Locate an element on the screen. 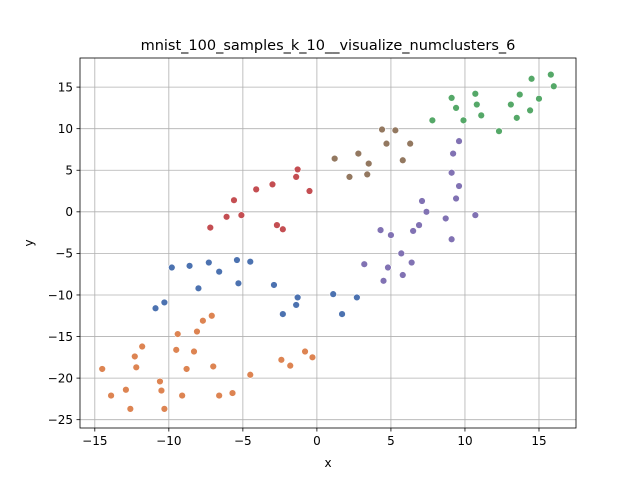 Image resolution: width=640 pixels, height=480 pixels. x-tick-label: 5 is located at coordinates (391, 441).